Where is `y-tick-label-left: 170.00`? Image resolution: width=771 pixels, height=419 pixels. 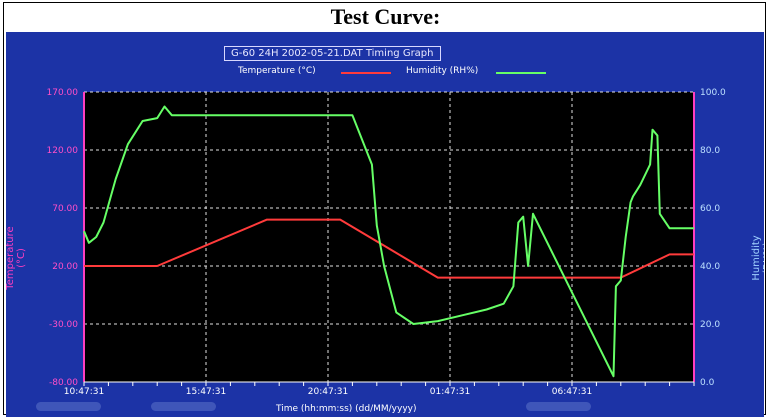
y-tick-label-left: 170.00 is located at coordinates (63, 93).